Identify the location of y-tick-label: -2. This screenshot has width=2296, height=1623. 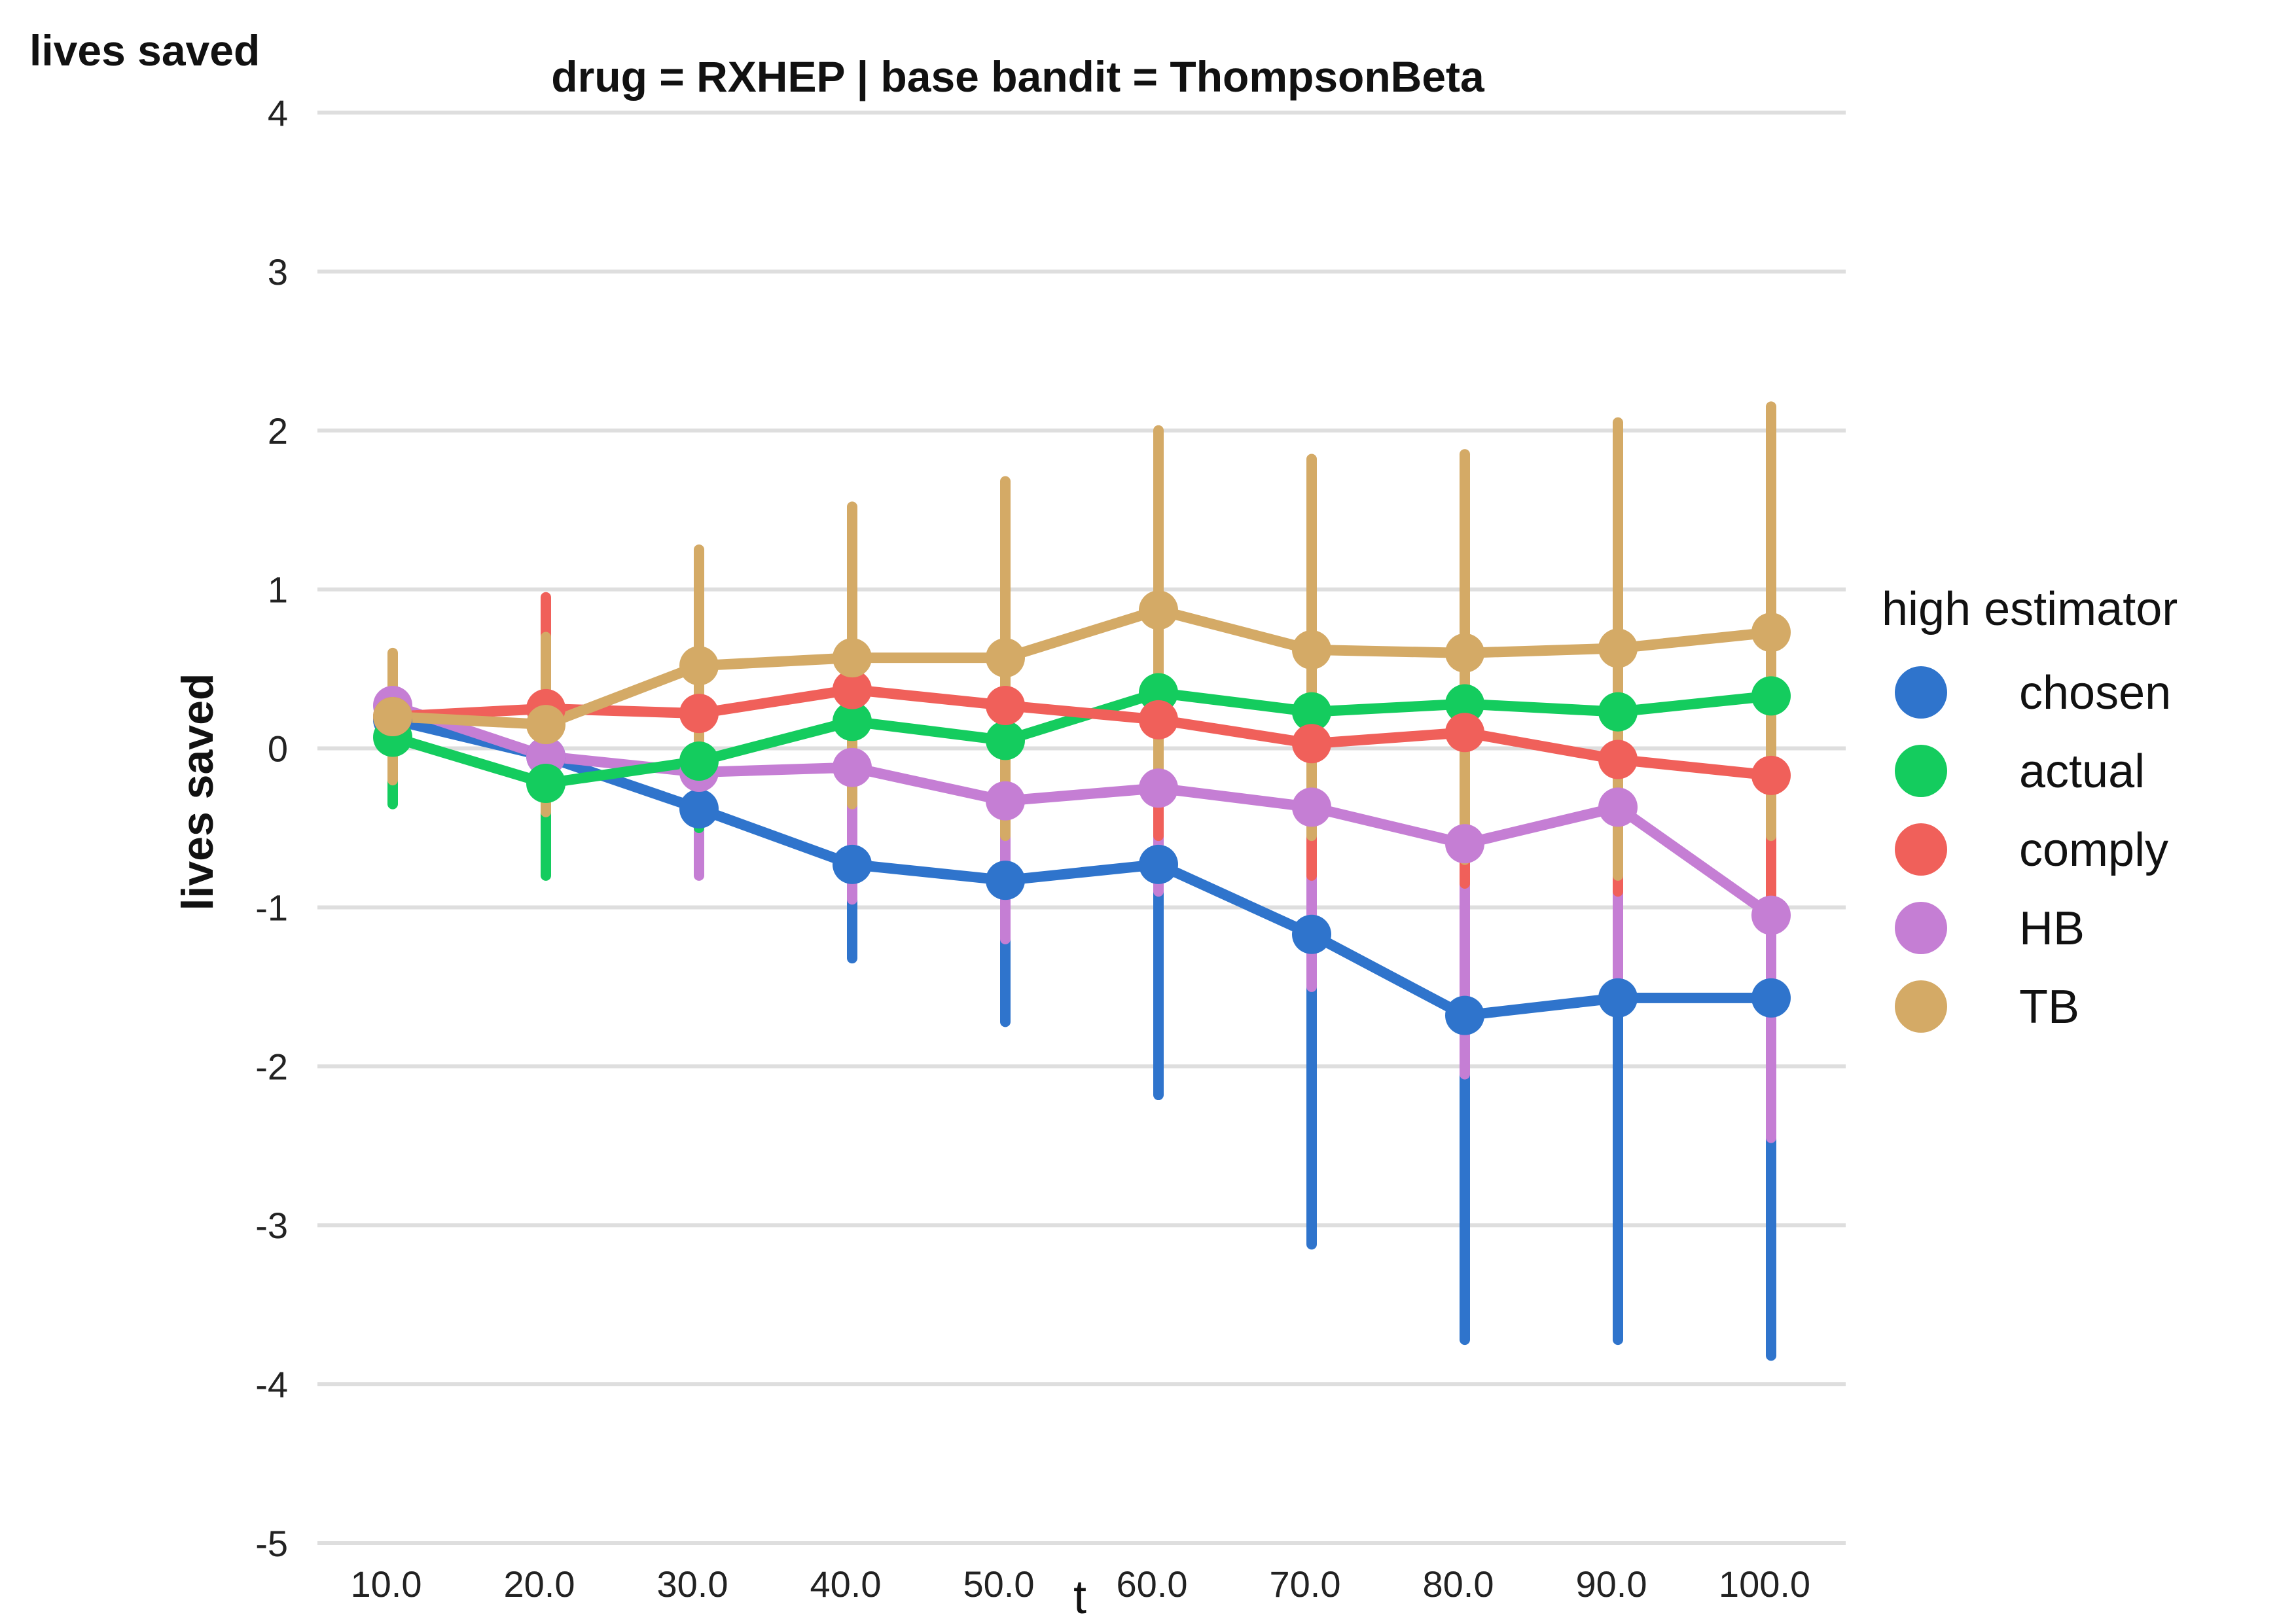
(271, 1066).